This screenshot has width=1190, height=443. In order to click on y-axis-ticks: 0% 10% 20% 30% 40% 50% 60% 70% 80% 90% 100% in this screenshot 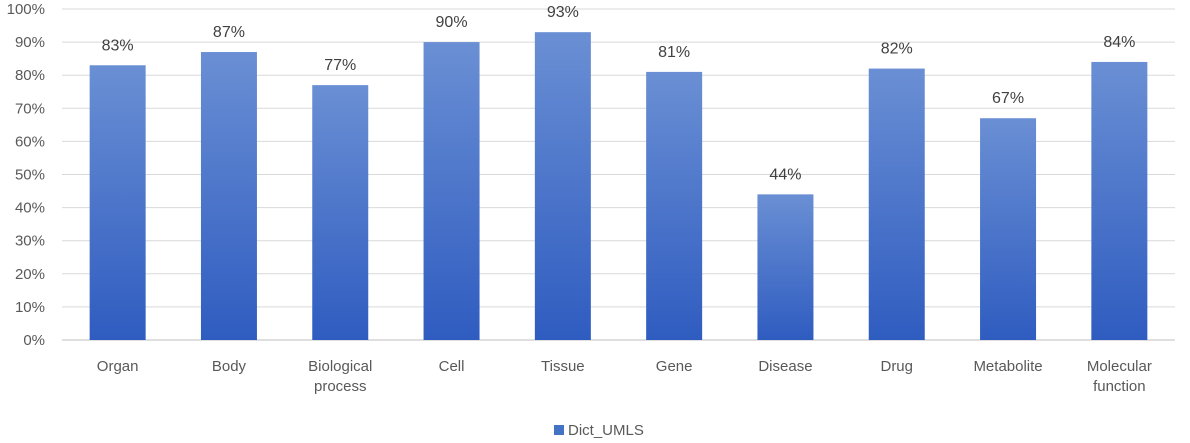, I will do `click(26, 175)`.